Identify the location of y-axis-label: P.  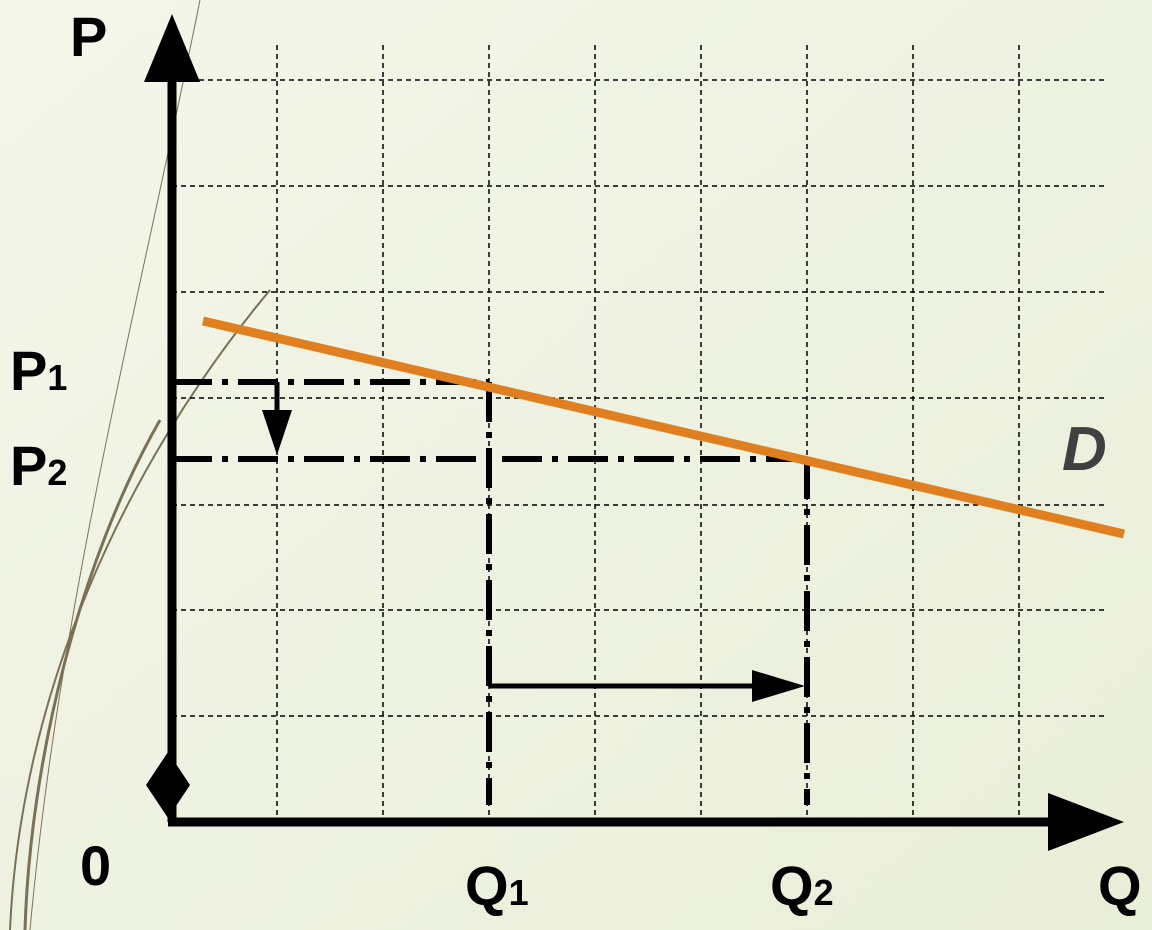
(88, 36).